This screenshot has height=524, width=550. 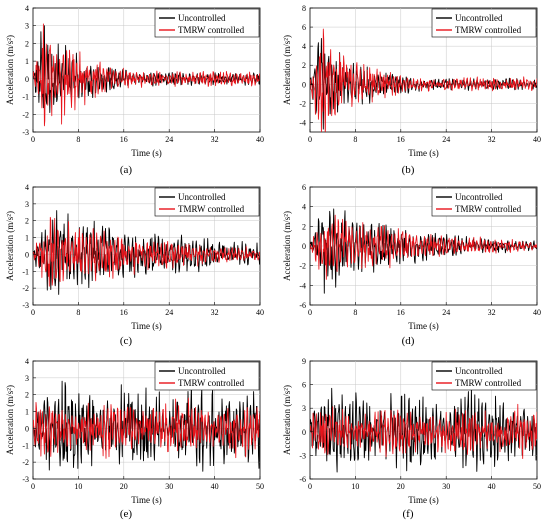 I want to click on panel-label: (e), so click(x=126, y=514).